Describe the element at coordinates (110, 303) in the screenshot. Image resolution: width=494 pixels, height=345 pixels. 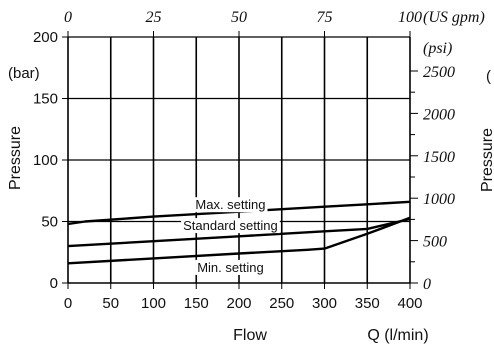
I see `x-tick-label: 50` at that location.